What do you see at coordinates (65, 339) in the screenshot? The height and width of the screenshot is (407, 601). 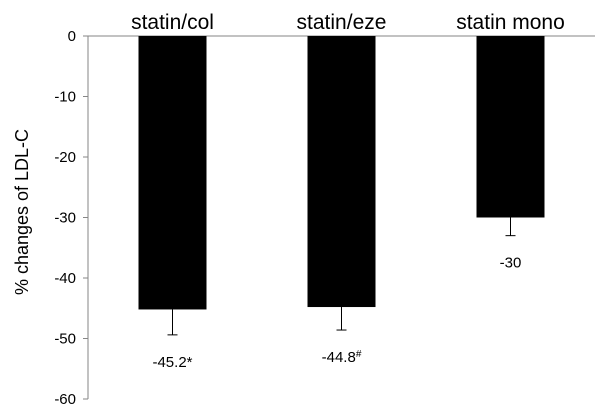 I see `y-tick-label: -50` at bounding box center [65, 339].